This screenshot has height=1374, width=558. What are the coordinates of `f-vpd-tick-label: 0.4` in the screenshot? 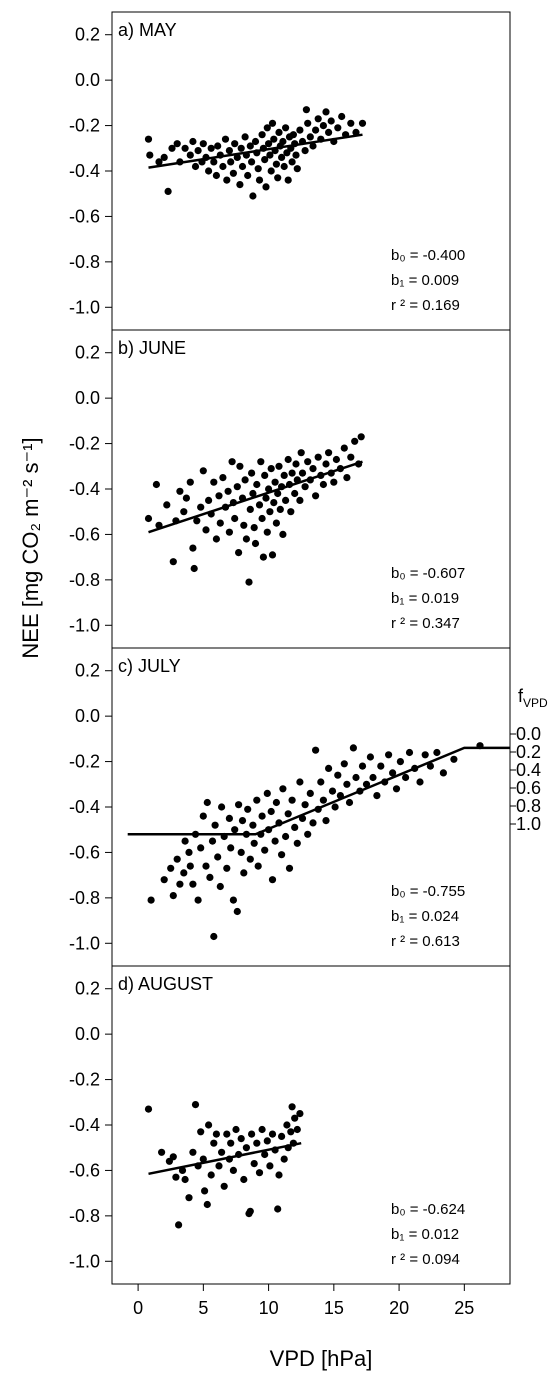 It's located at (528, 770).